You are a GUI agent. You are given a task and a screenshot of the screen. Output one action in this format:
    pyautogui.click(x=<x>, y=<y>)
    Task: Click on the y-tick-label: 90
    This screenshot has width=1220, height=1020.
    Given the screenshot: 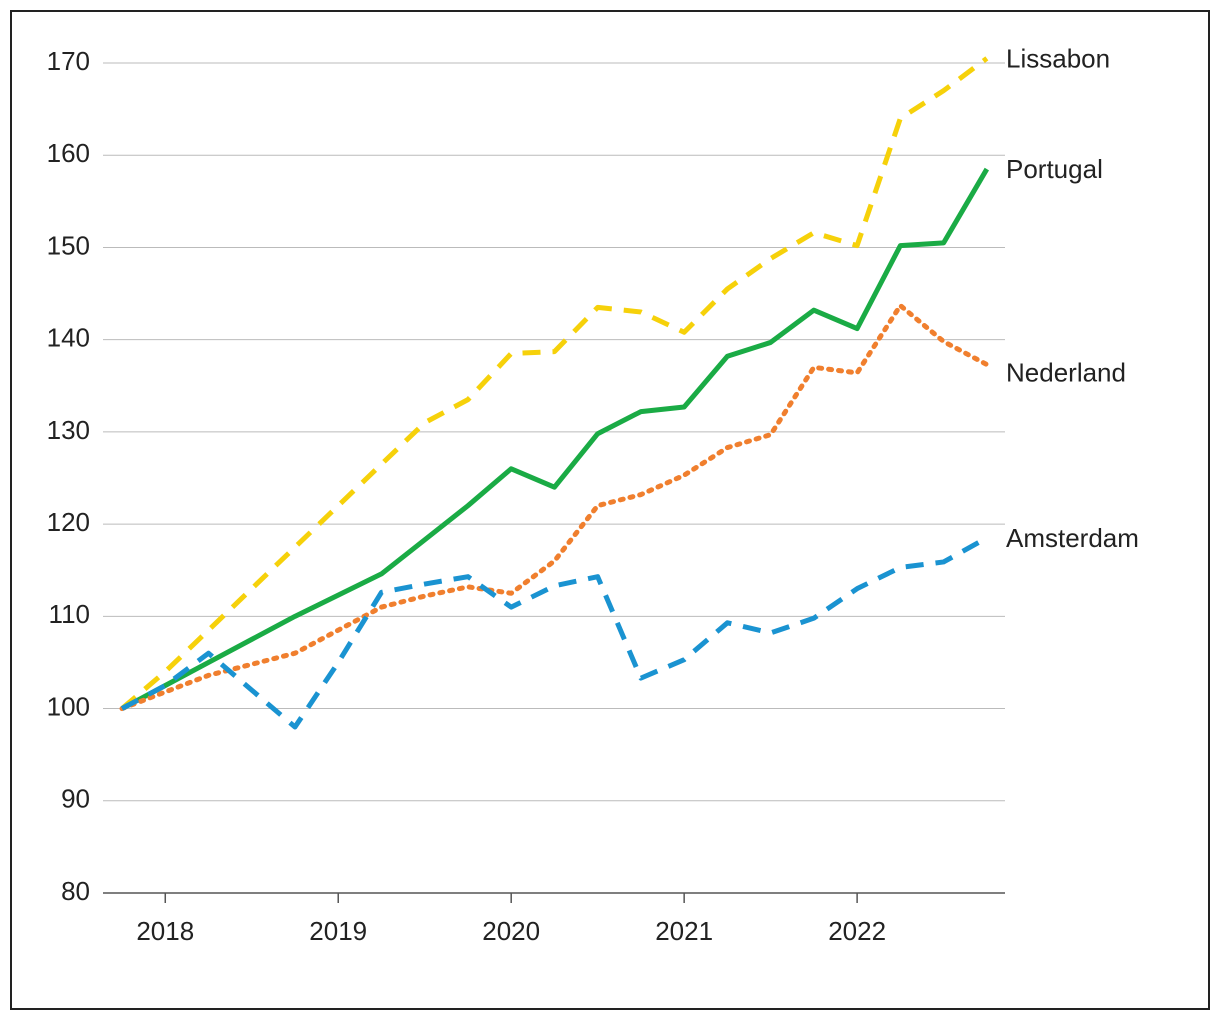 What is the action you would take?
    pyautogui.click(x=75, y=799)
    